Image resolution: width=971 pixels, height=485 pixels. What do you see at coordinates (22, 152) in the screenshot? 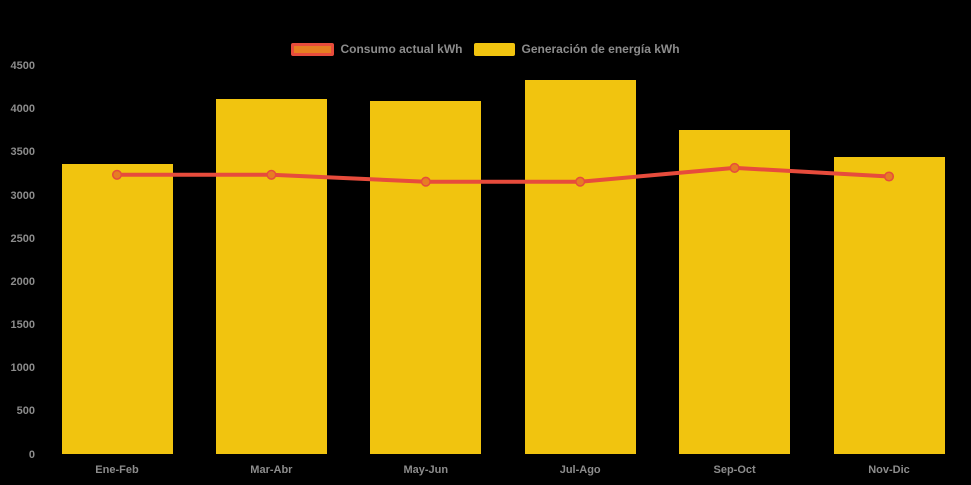
I see `y-tick-3500: 3500` at bounding box center [22, 152].